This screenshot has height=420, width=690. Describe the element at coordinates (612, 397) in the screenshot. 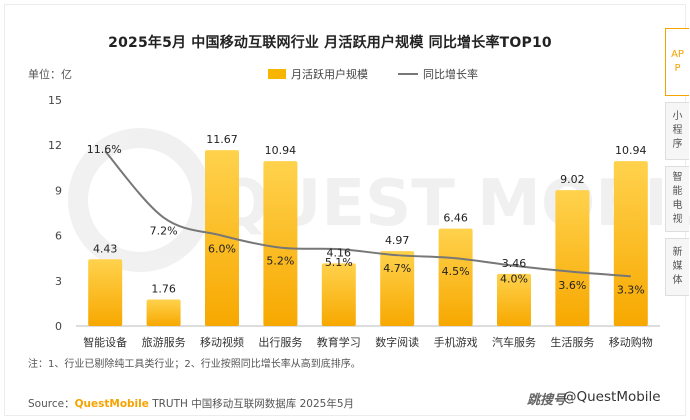

I see `logo-text: @QuestMobile` at that location.